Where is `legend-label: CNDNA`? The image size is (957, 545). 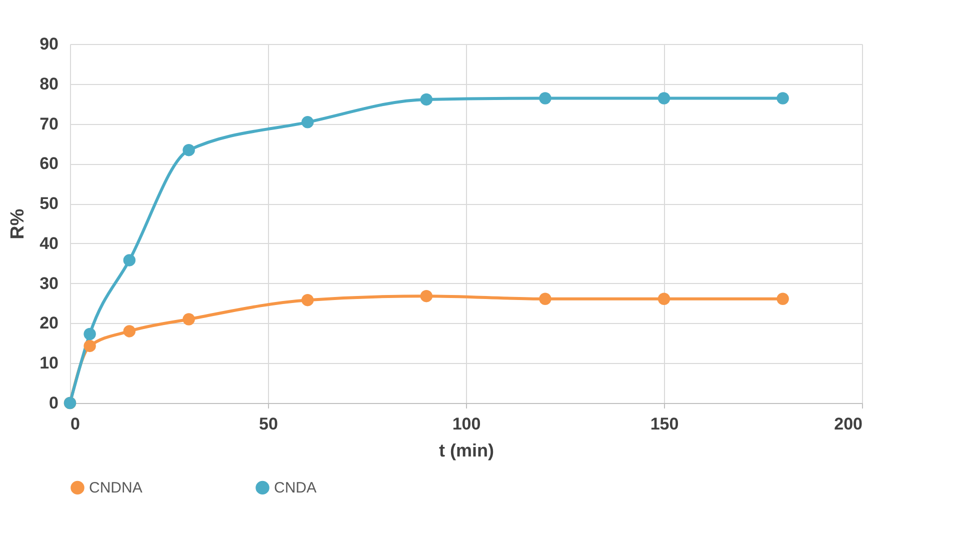
legend-label: CNDNA is located at coordinates (115, 488).